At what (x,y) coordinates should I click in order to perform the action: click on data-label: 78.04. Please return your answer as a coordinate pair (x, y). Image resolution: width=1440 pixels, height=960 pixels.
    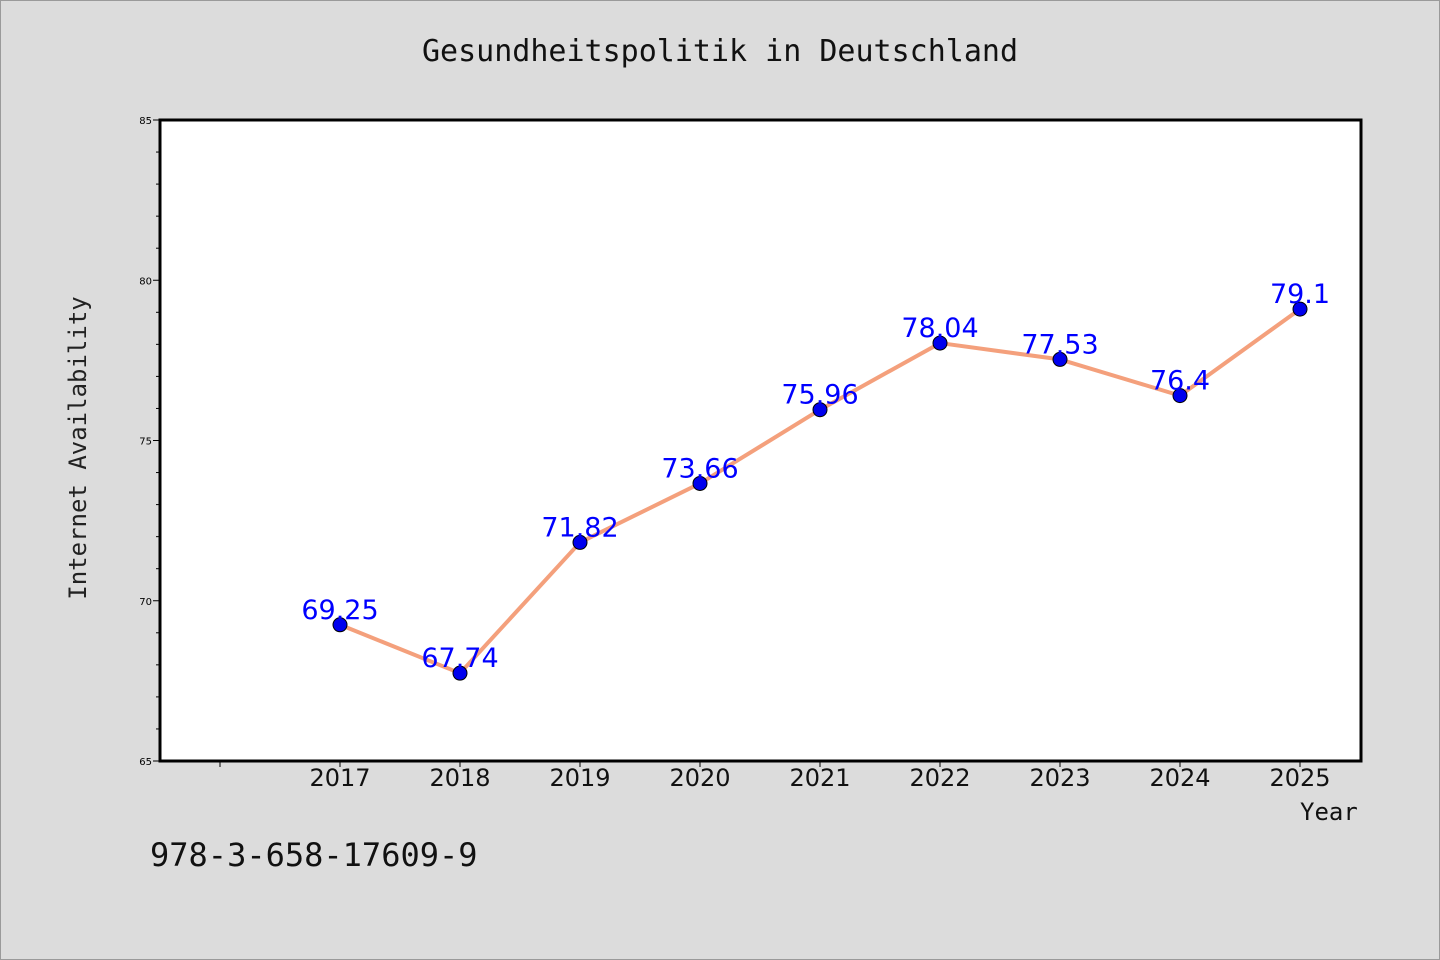
    Looking at the image, I should click on (939, 328).